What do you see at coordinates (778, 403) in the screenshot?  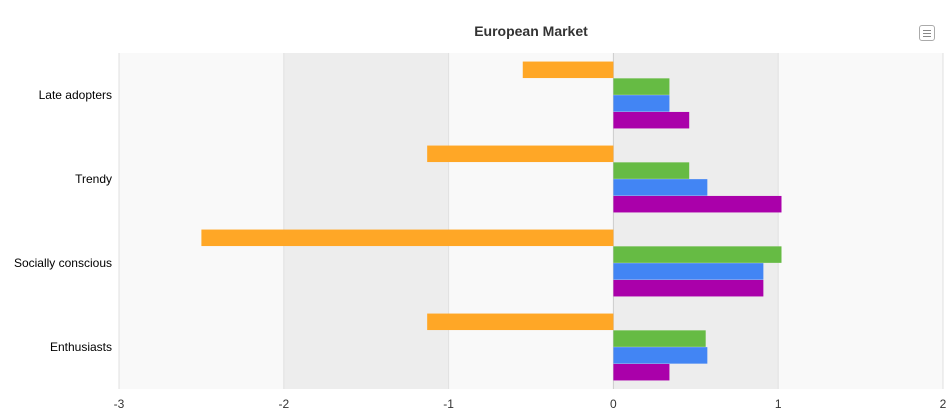 I see `x-tick-label: 1` at bounding box center [778, 403].